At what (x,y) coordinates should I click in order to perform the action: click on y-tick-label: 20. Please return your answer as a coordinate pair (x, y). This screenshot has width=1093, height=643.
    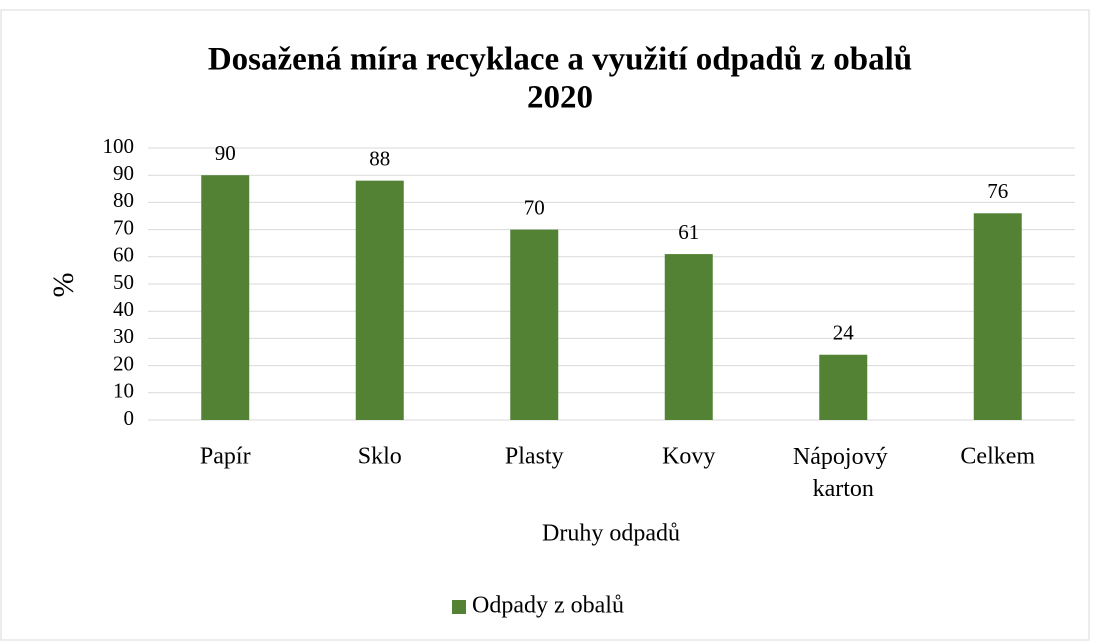
    Looking at the image, I should click on (123, 363).